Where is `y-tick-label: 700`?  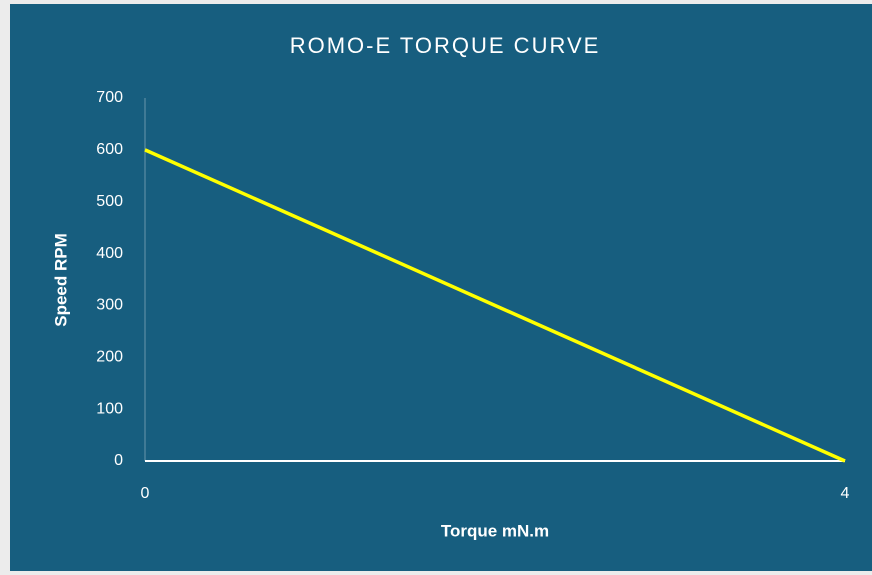 y-tick-label: 700 is located at coordinates (109, 97).